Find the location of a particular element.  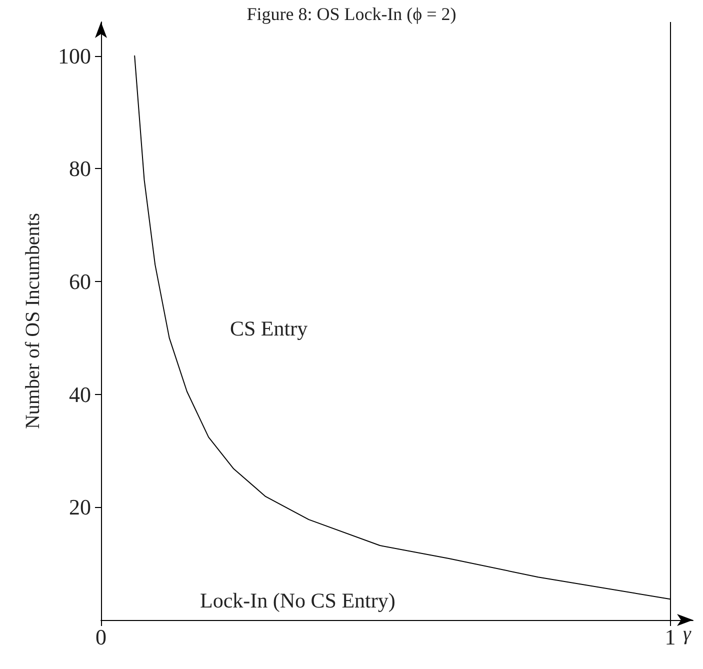

chart-title: Figure 8: OS Lock-In (ϕ = 2) is located at coordinates (351, 14).